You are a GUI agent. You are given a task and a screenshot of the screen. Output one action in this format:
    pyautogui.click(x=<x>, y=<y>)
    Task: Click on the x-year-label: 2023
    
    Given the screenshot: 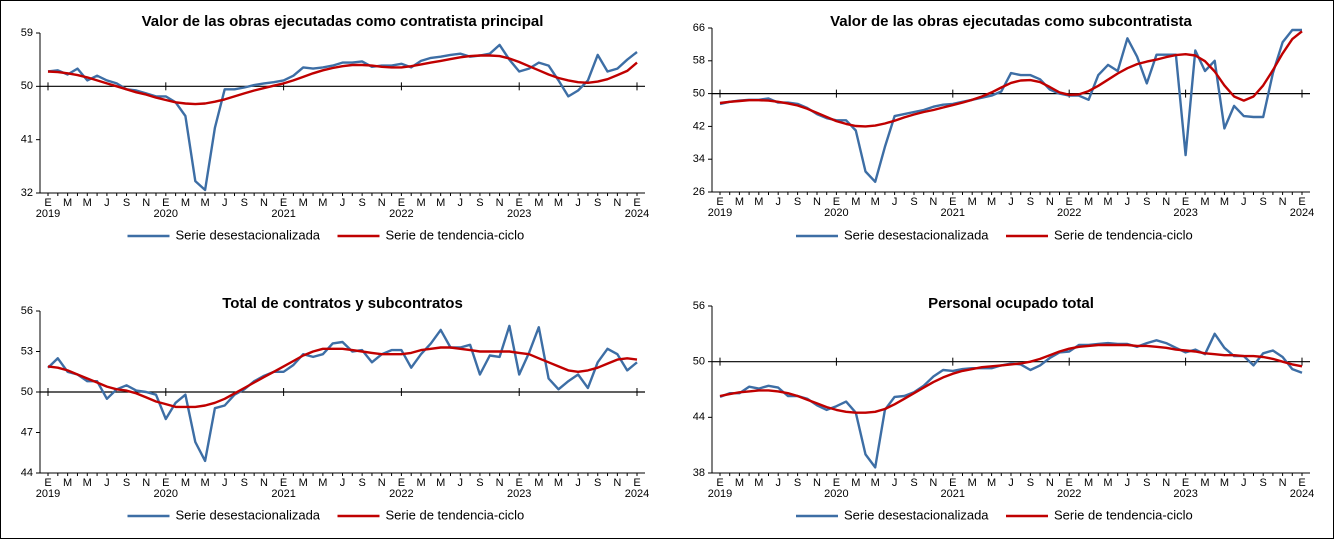 What is the action you would take?
    pyautogui.click(x=519, y=214)
    